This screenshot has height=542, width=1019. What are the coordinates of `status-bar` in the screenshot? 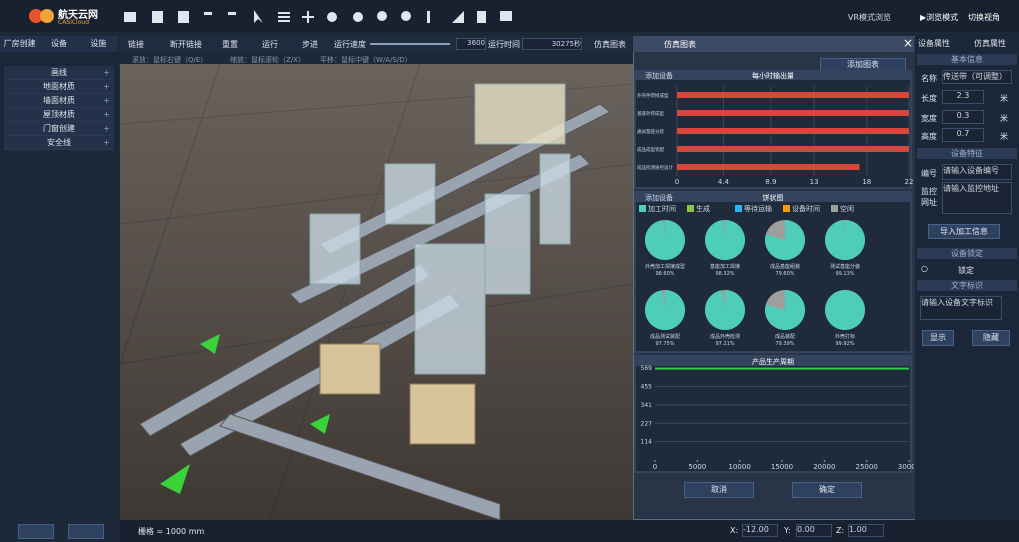 It's located at (569, 531).